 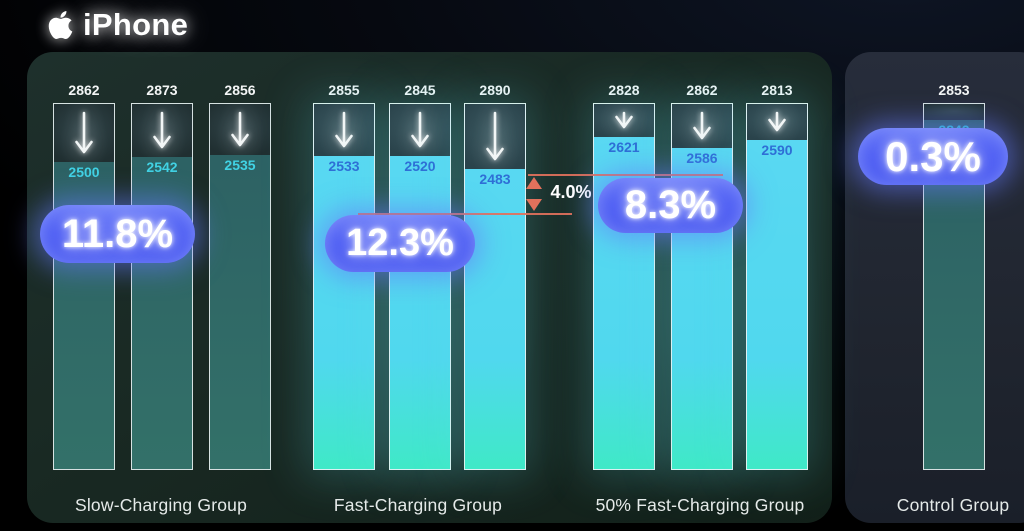 What do you see at coordinates (117, 234) in the screenshot?
I see `loss-percentage-badge: 11.8%` at bounding box center [117, 234].